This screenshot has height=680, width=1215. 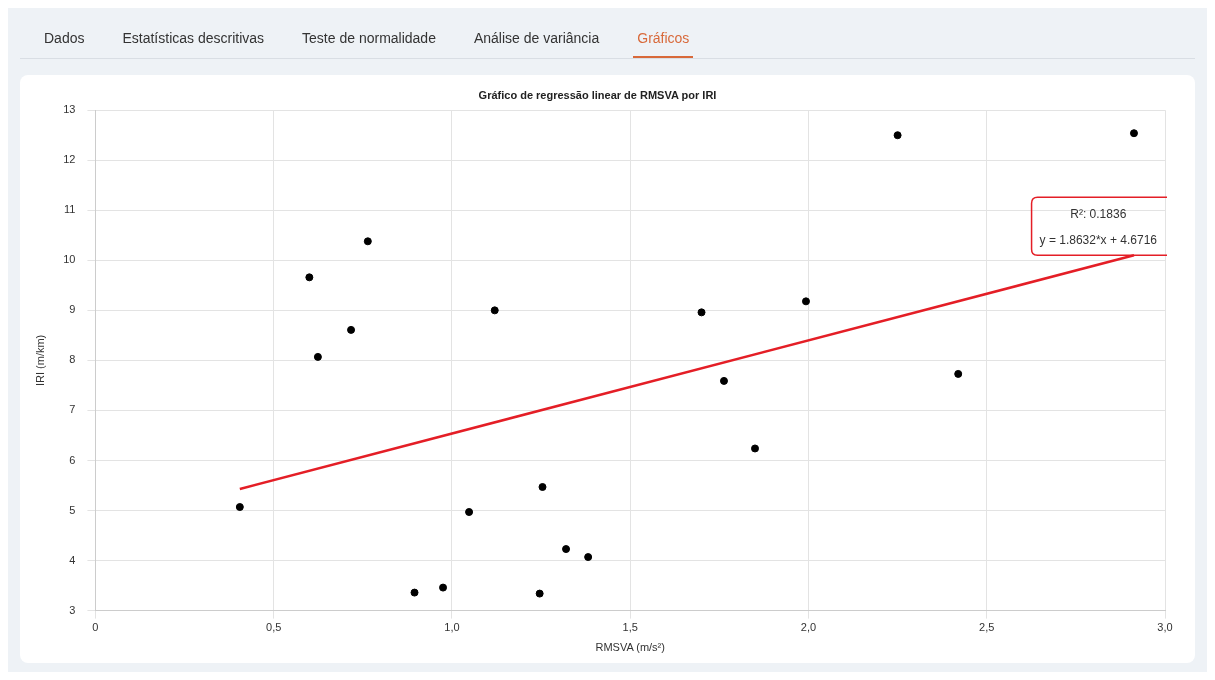 I want to click on text: Teste de normalidade, so click(x=369, y=39).